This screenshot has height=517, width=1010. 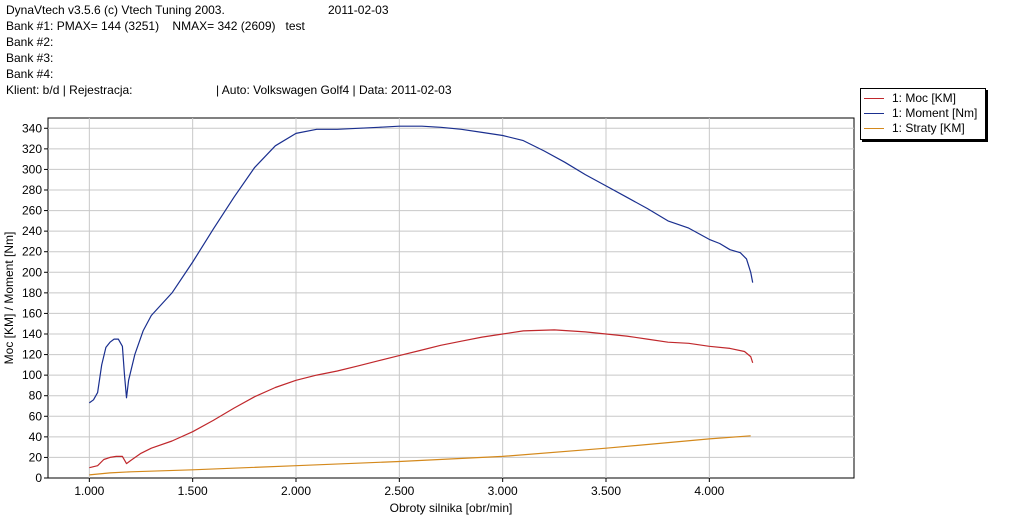 What do you see at coordinates (69, 90) in the screenshot?
I see `client-info: Klient: b/d | Rejestracja:` at bounding box center [69, 90].